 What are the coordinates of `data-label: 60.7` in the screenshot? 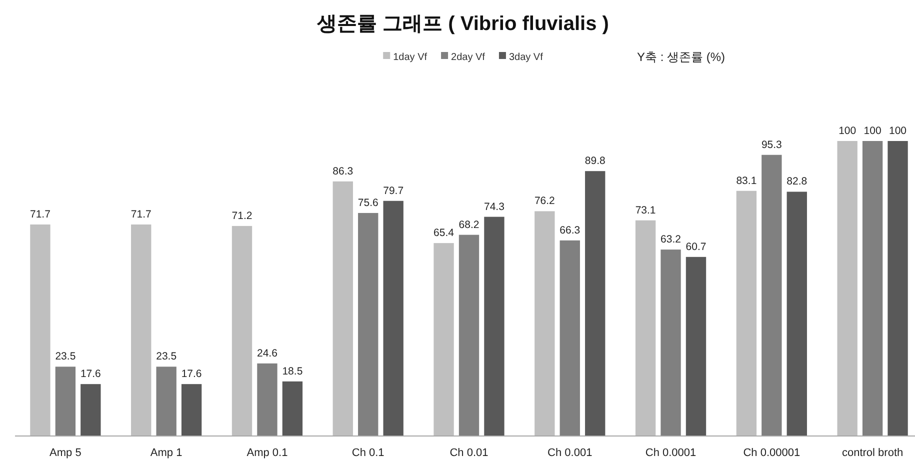 It's located at (696, 246).